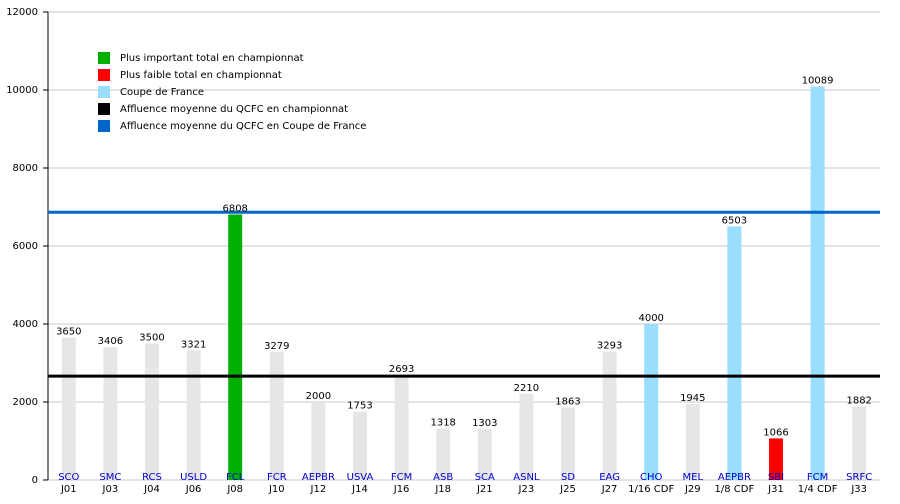  What do you see at coordinates (693, 477) in the screenshot?
I see `x-tick-label: MEL` at bounding box center [693, 477].